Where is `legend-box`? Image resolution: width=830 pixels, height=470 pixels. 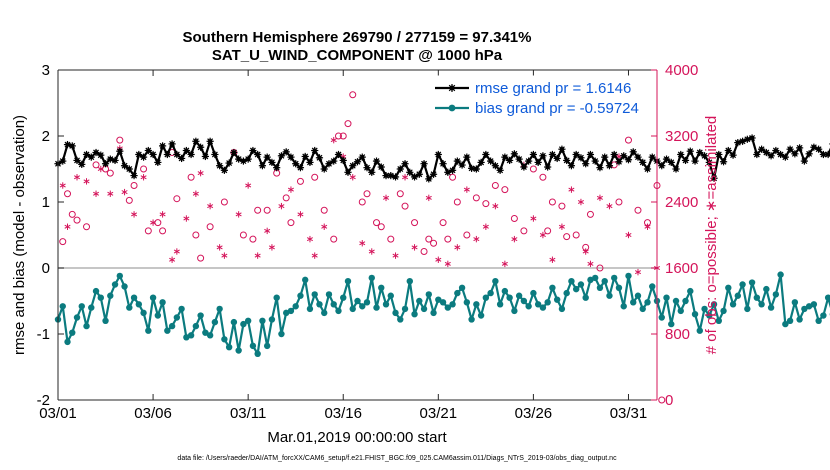 legend-box is located at coordinates (544, 97).